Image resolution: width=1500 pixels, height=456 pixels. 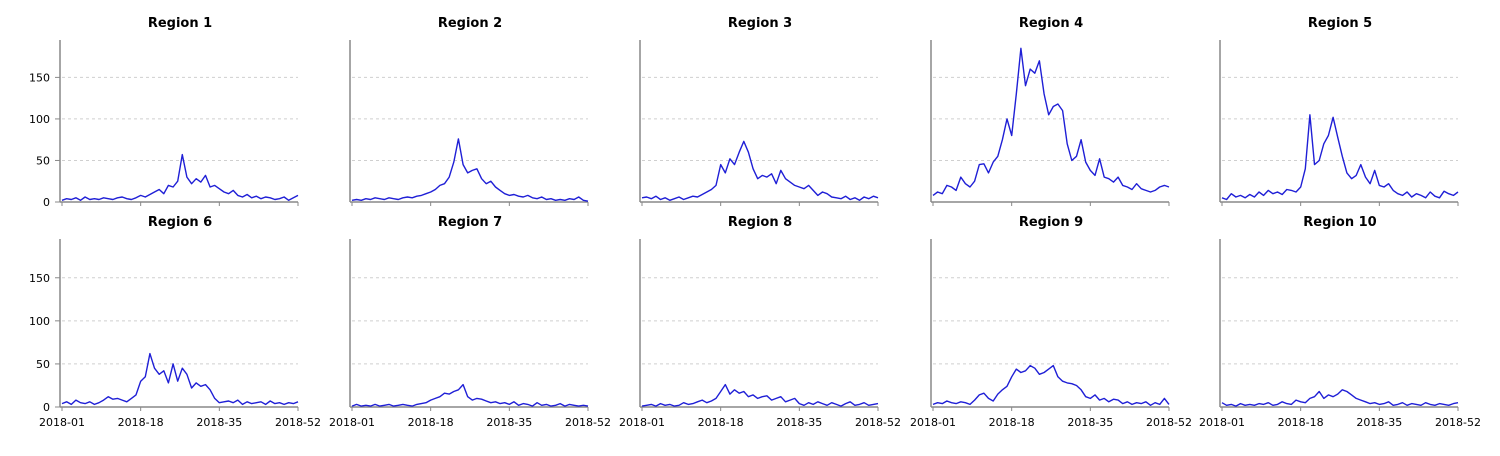 What do you see at coordinates (180, 23) in the screenshot?
I see `panel-title: Region 1` at bounding box center [180, 23].